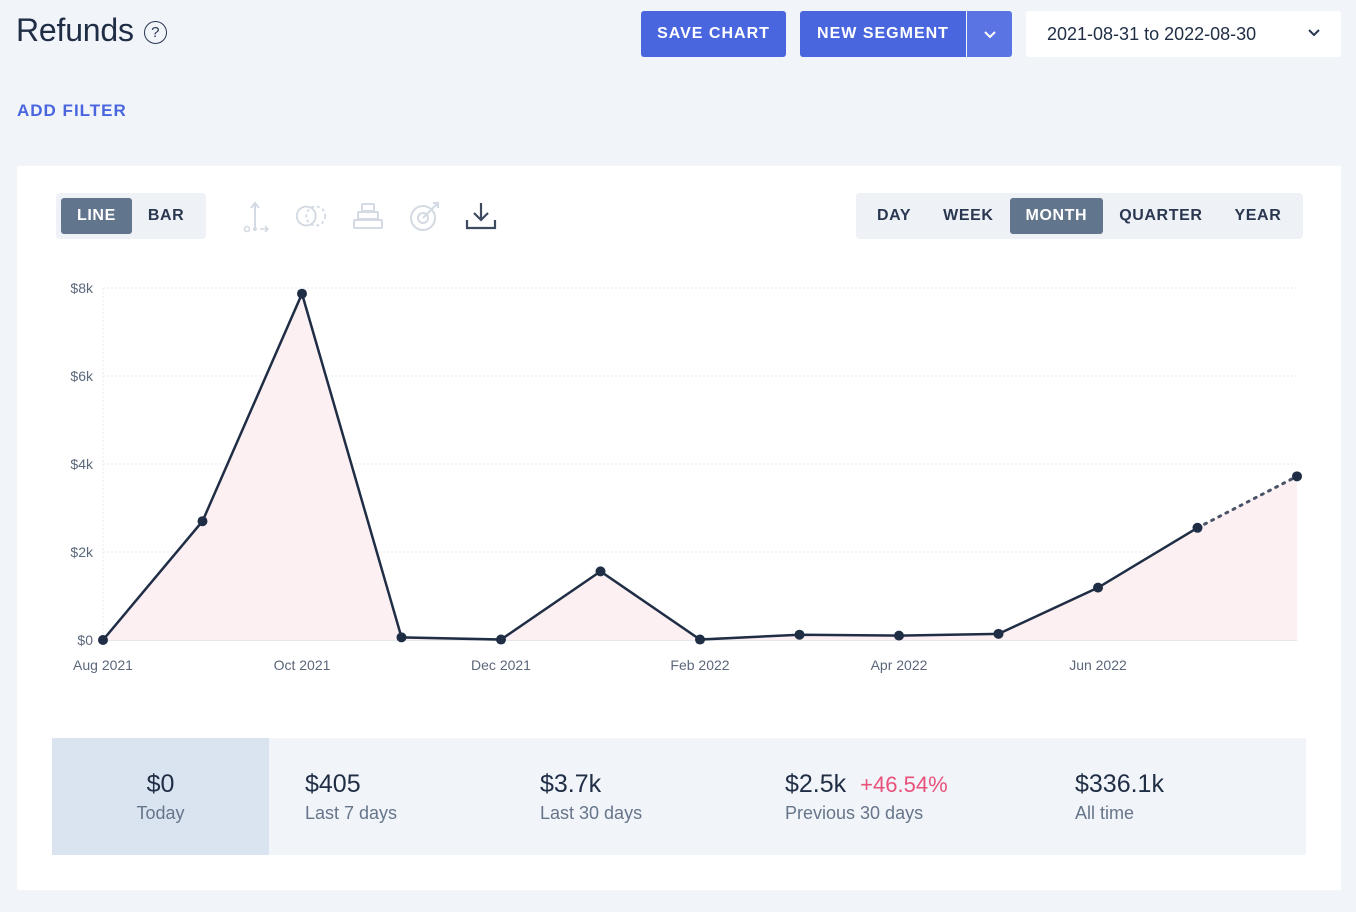  I want to click on goal-icon, so click(425, 216).